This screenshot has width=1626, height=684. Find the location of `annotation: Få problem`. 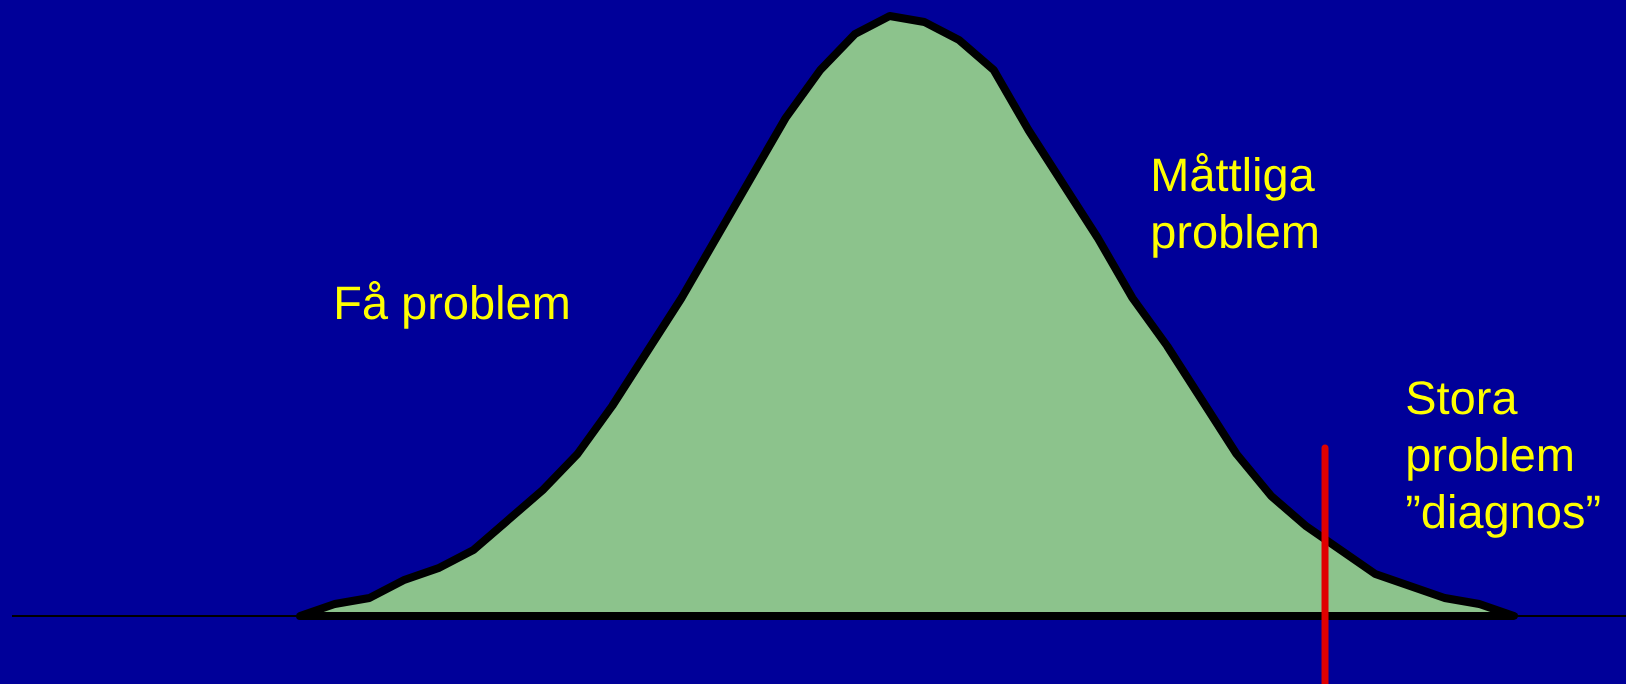

annotation: Få problem is located at coordinates (452, 305).